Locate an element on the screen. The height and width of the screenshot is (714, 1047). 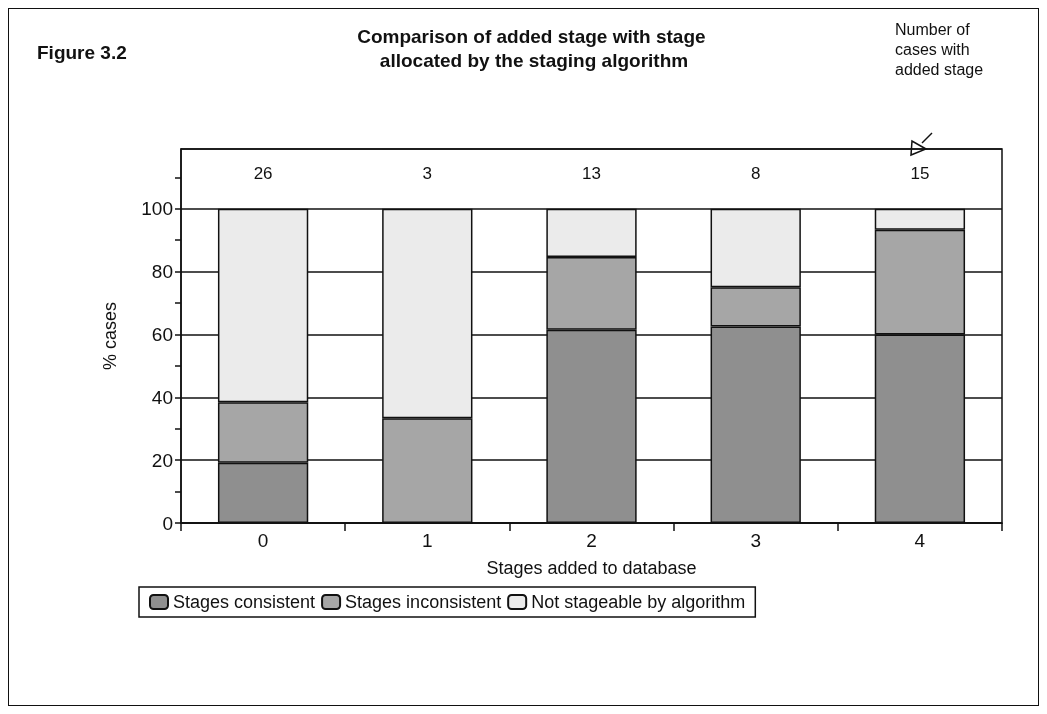
legend-label: Stages inconsistent is located at coordinates (423, 602).